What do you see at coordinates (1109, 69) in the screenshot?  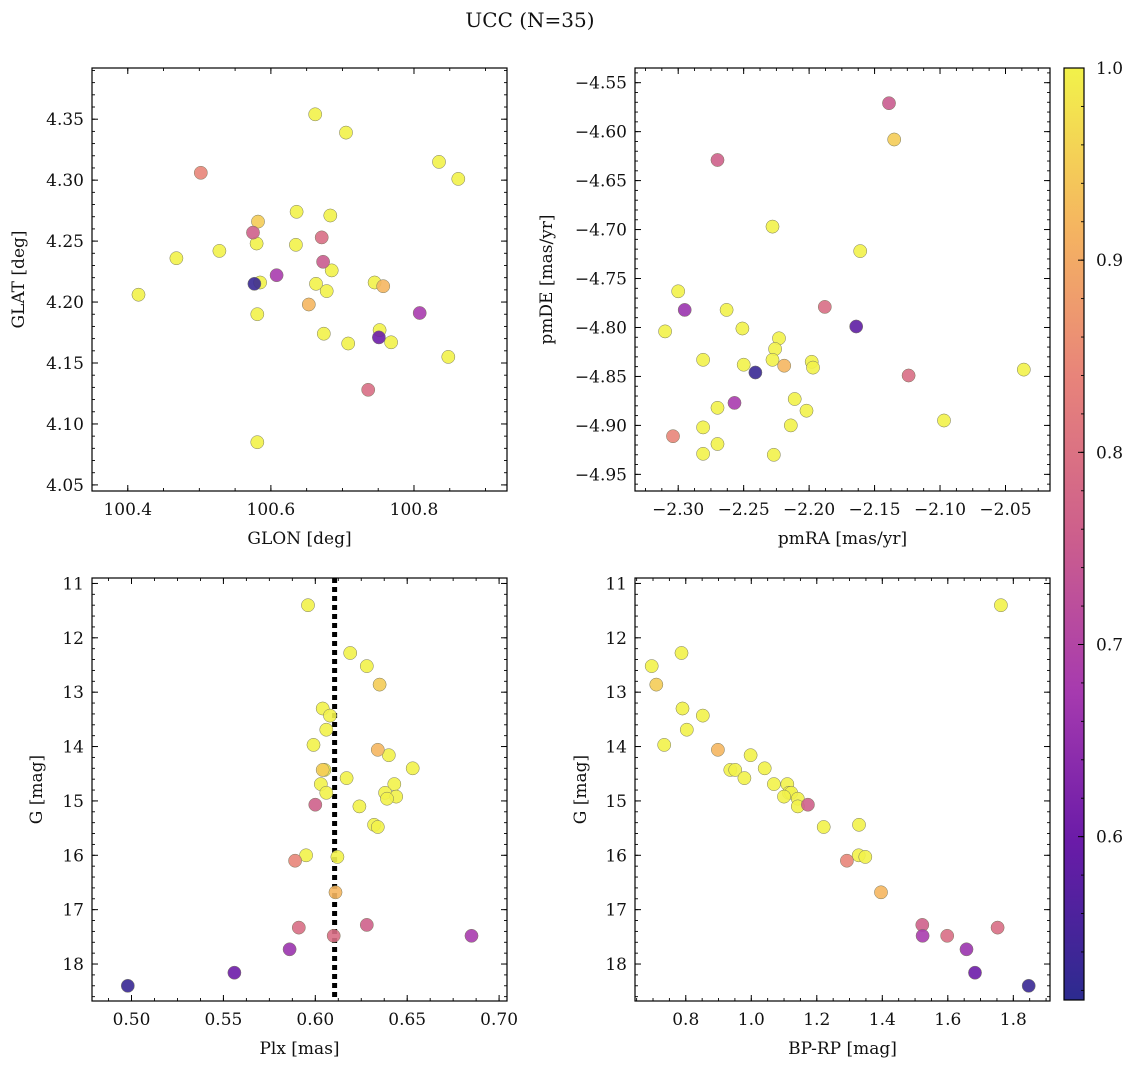 I see `colorbar-tick-label: 1.0` at bounding box center [1109, 69].